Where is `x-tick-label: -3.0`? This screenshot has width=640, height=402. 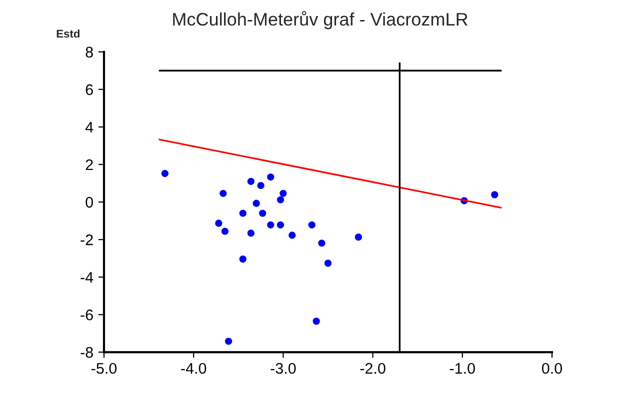 x-tick-label: -3.0 is located at coordinates (283, 368).